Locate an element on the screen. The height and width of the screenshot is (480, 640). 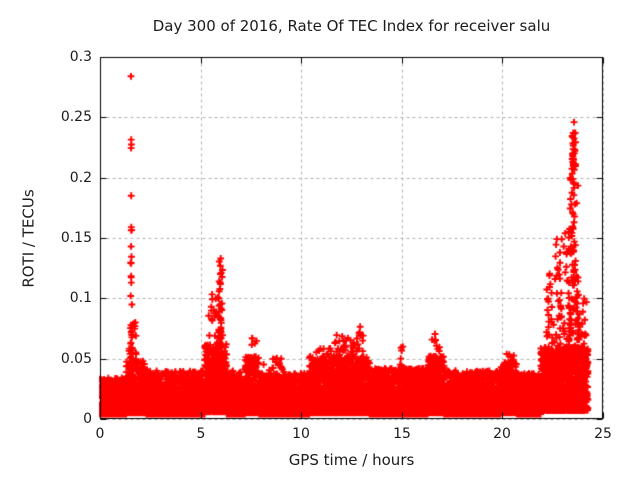
y-tick-label: 0 is located at coordinates (87, 419).